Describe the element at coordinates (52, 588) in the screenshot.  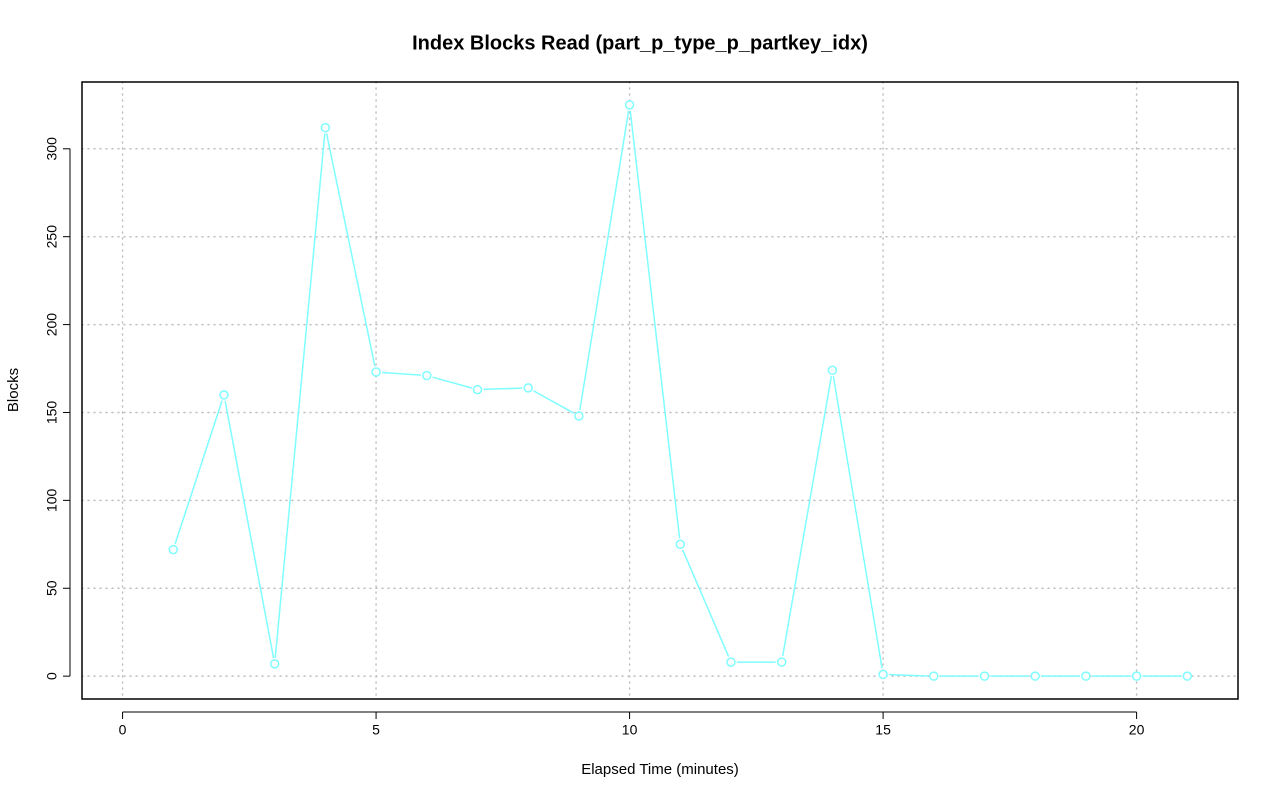
I see `y-tick-label: 50` at that location.